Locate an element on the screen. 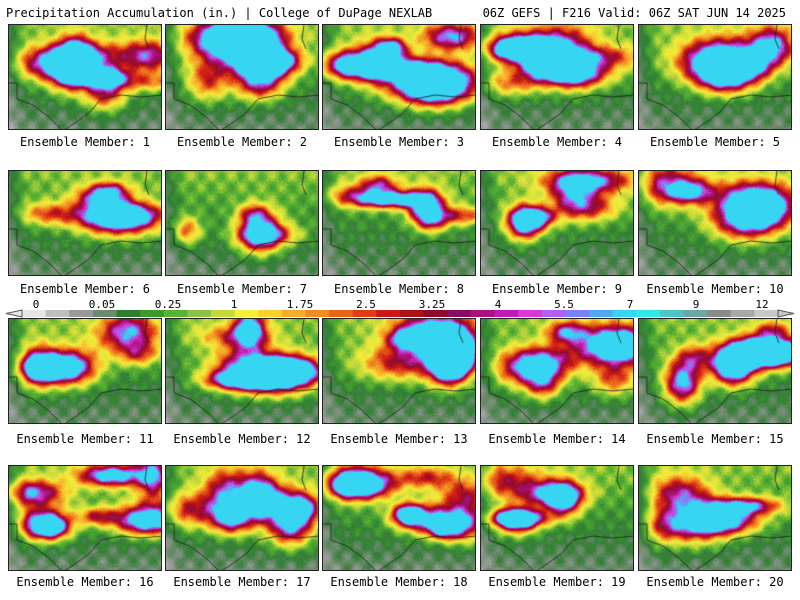 This screenshot has height=600, width=800. scale-right-arrow is located at coordinates (785, 313).